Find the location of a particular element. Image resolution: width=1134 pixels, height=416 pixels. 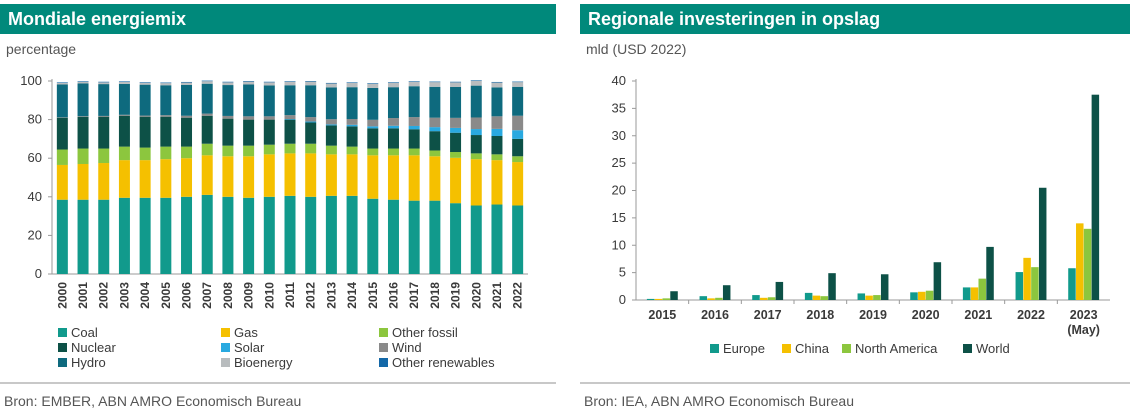

x-tick-label: 2007 is located at coordinates (207, 295).